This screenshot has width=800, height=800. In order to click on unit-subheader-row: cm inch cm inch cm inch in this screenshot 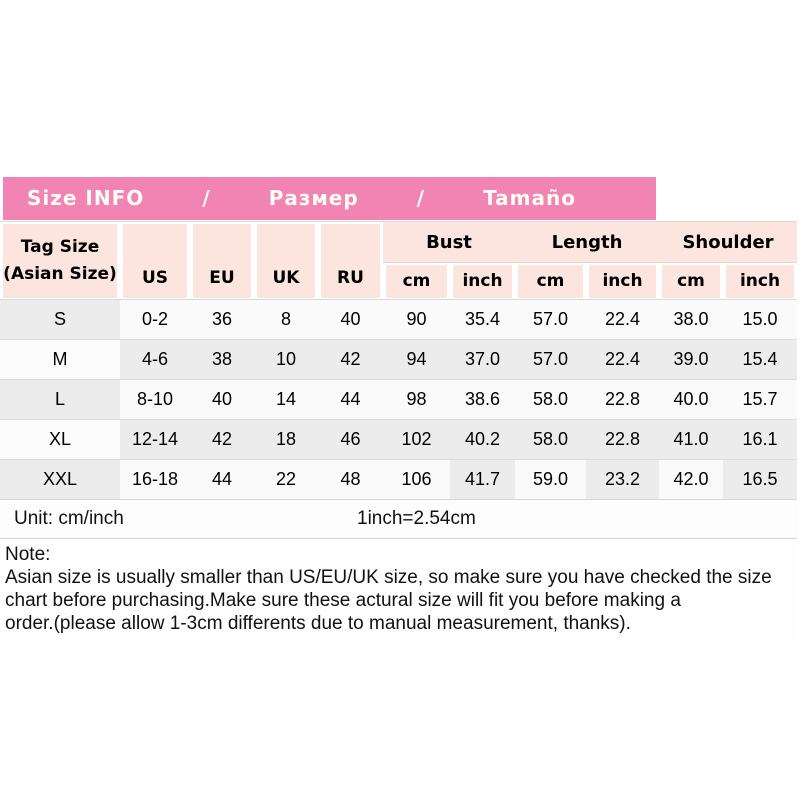, I will do `click(398, 281)`.